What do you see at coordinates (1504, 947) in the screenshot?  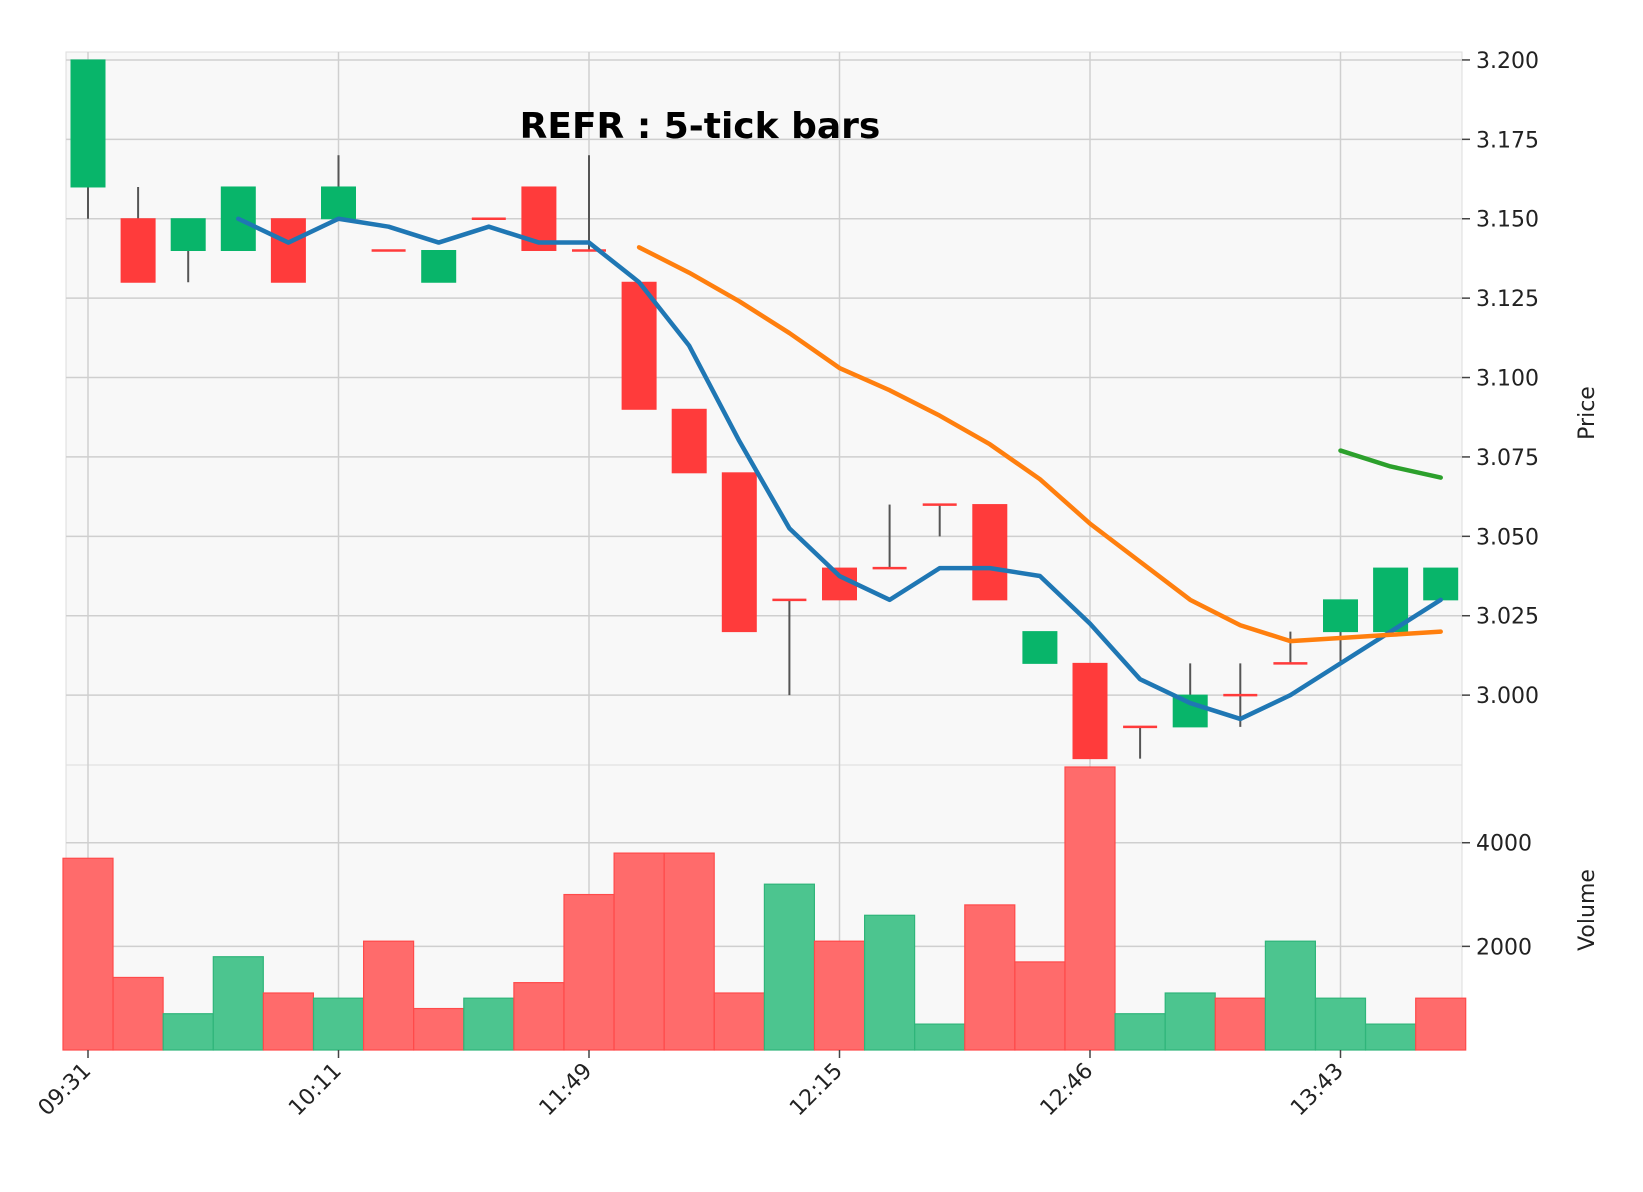 I see `volume-tick-label: 2000` at bounding box center [1504, 947].